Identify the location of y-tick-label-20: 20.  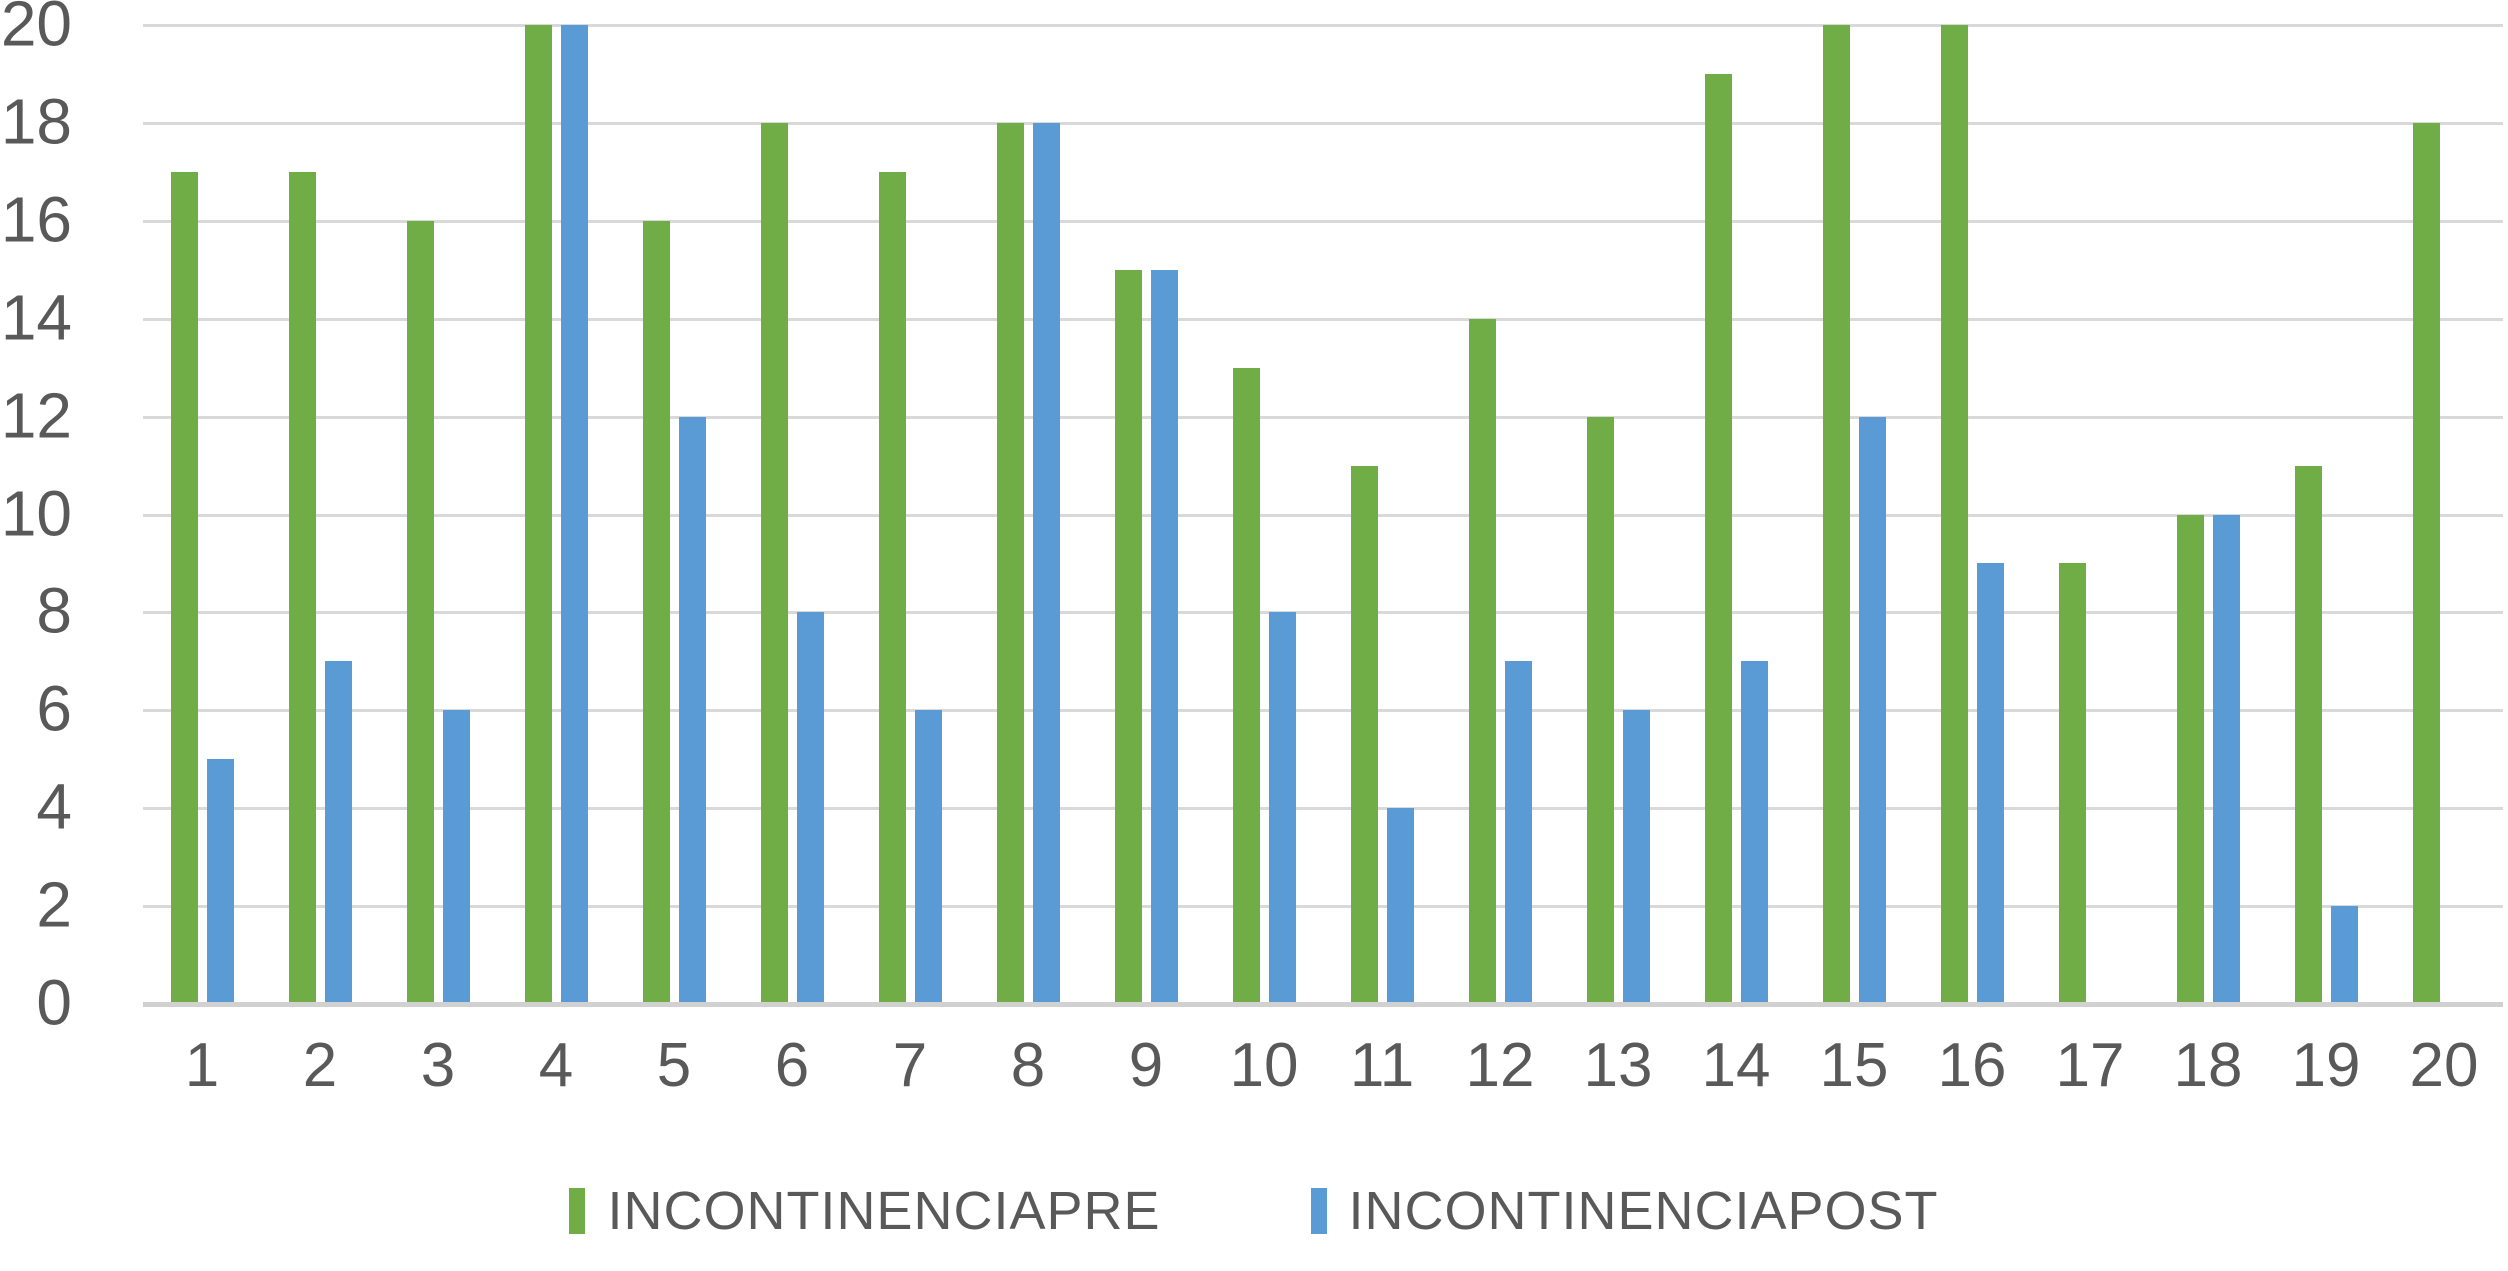
(36, 30).